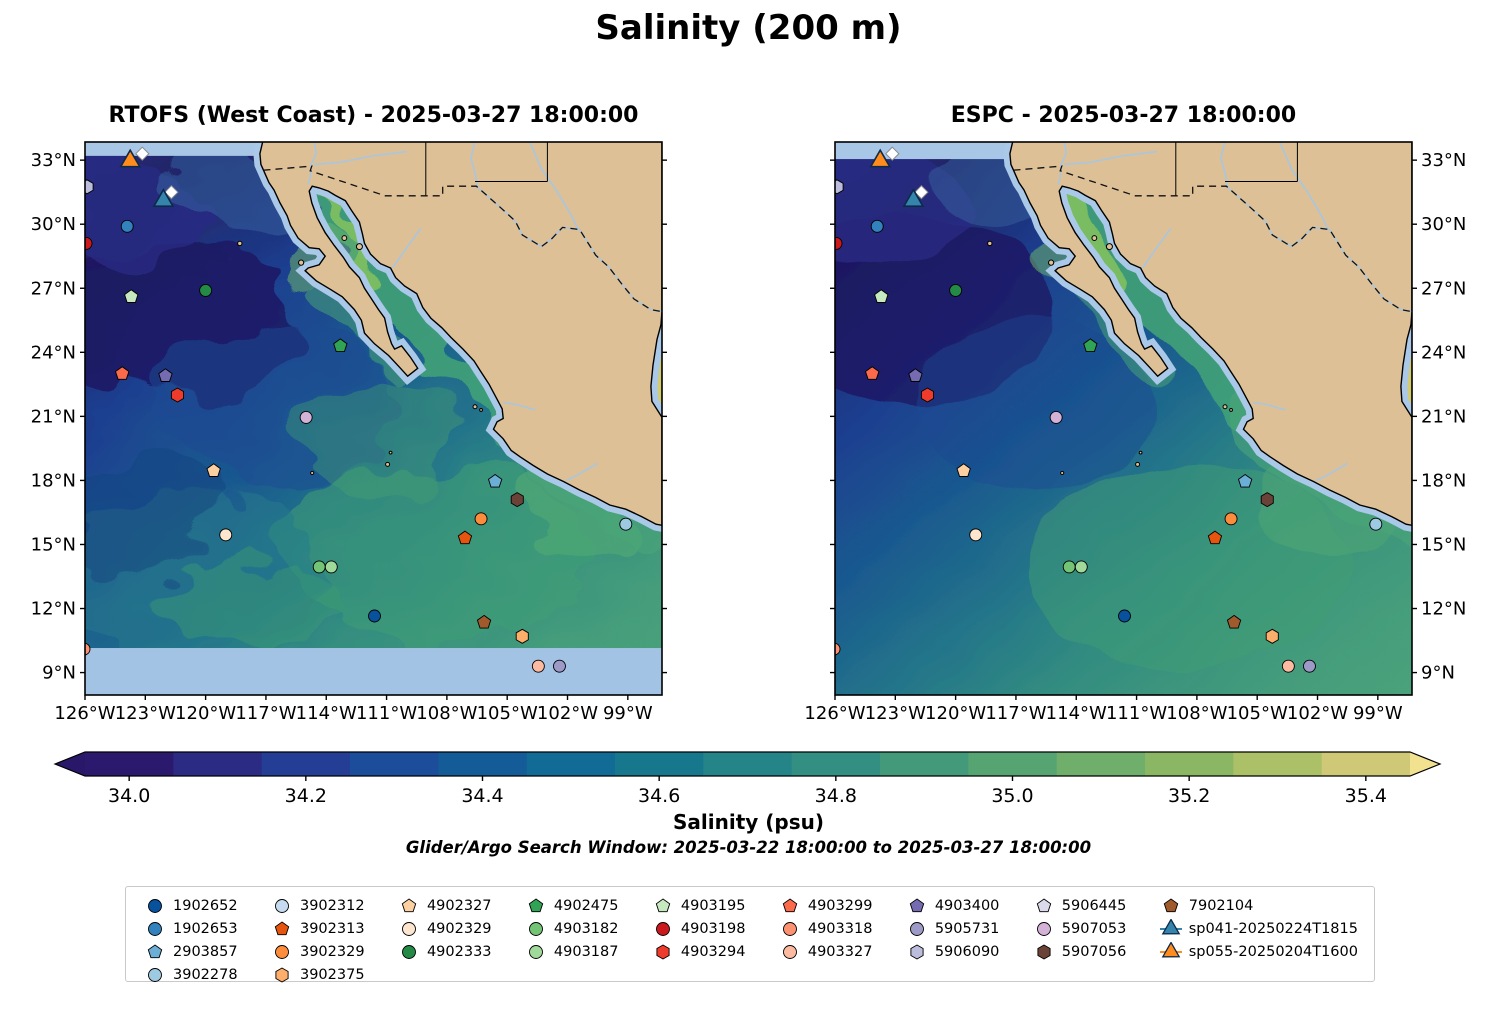 This screenshot has height=1014, width=1497. I want to click on legend-item-4903318: 4903318, so click(824, 928).